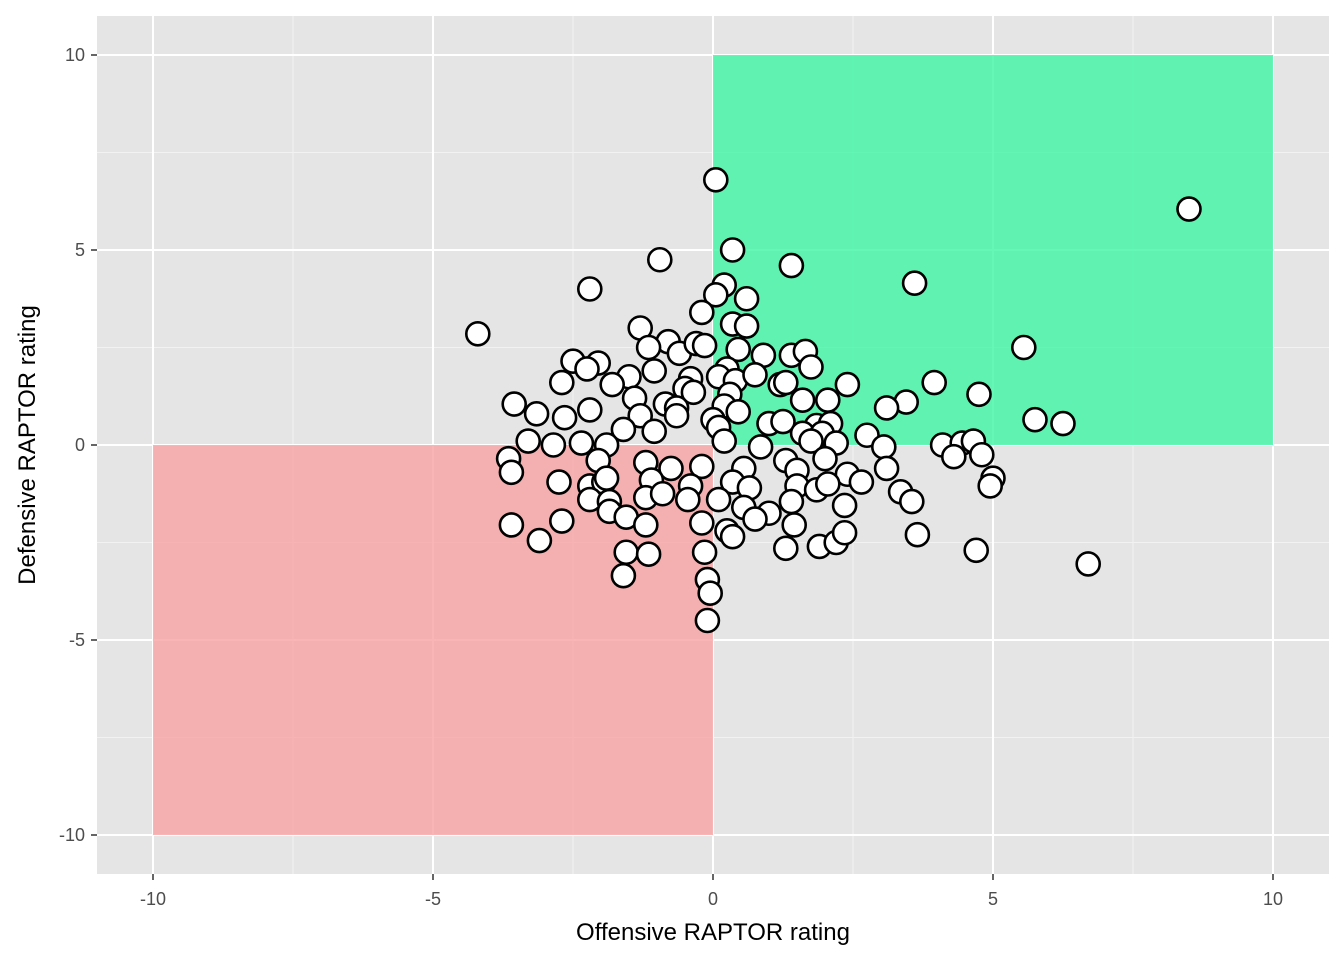  I want to click on y-axis: -10 -5 0 5 10, so click(78, 445).